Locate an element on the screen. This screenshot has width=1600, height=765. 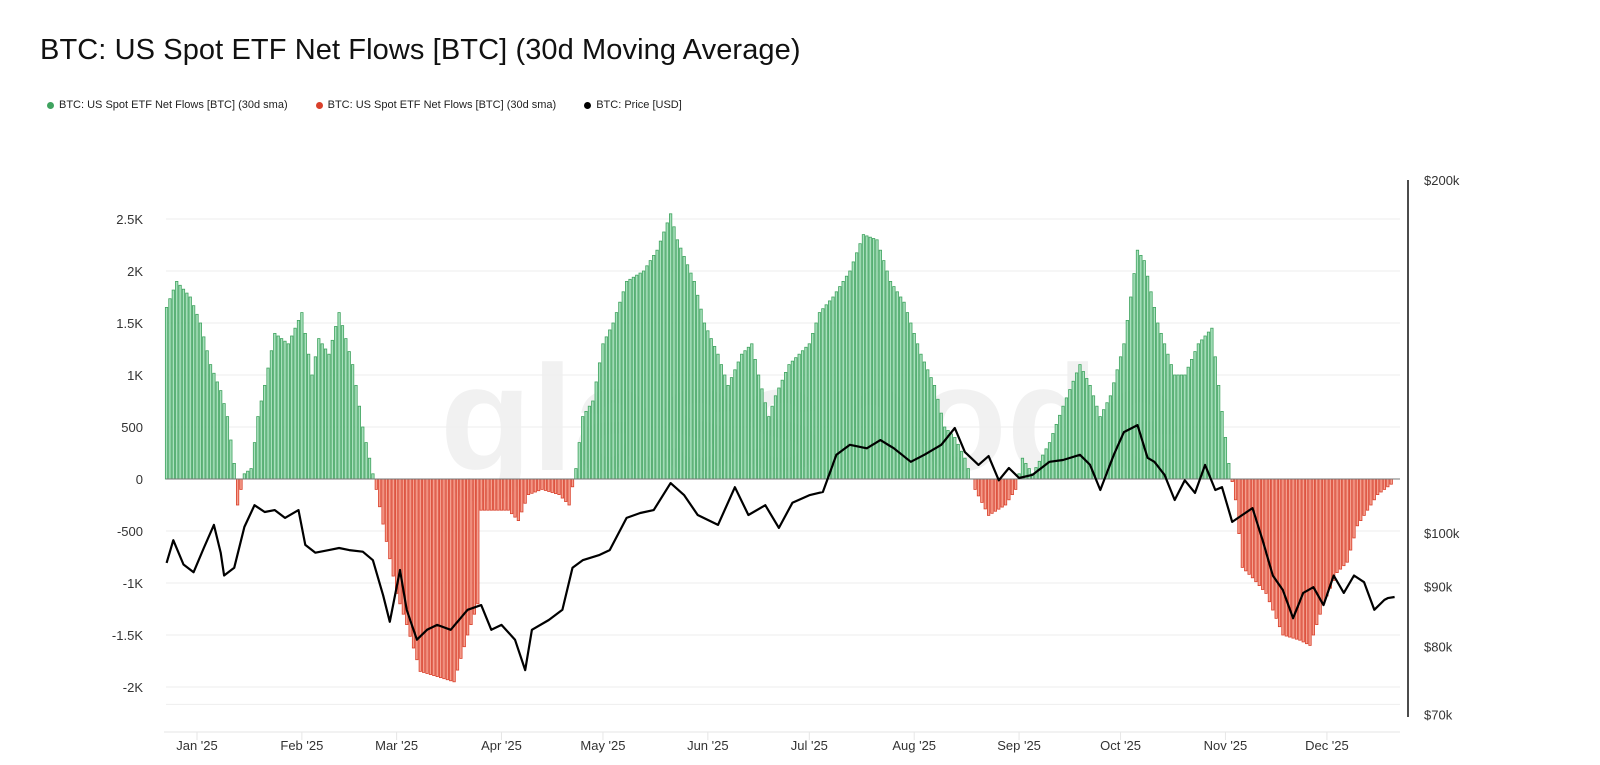
left-axis: 2.5K 2K 1.5K 1K 500 0 -500 -1K -1.5K -2K is located at coordinates (127, 453).